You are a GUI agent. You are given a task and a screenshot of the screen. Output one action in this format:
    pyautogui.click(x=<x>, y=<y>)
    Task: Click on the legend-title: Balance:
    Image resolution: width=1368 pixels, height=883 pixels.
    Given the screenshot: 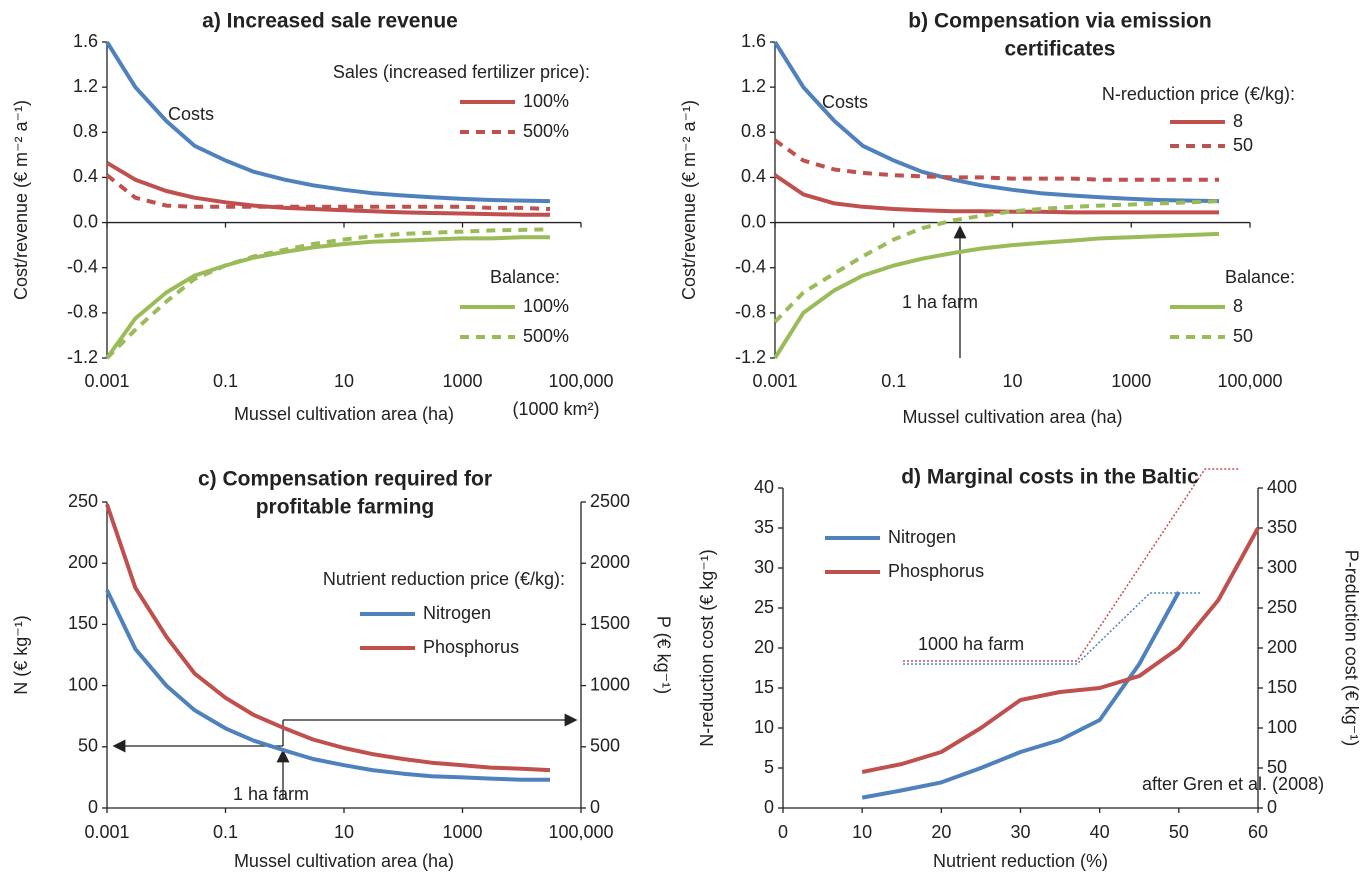 What is the action you would take?
    pyautogui.click(x=525, y=277)
    